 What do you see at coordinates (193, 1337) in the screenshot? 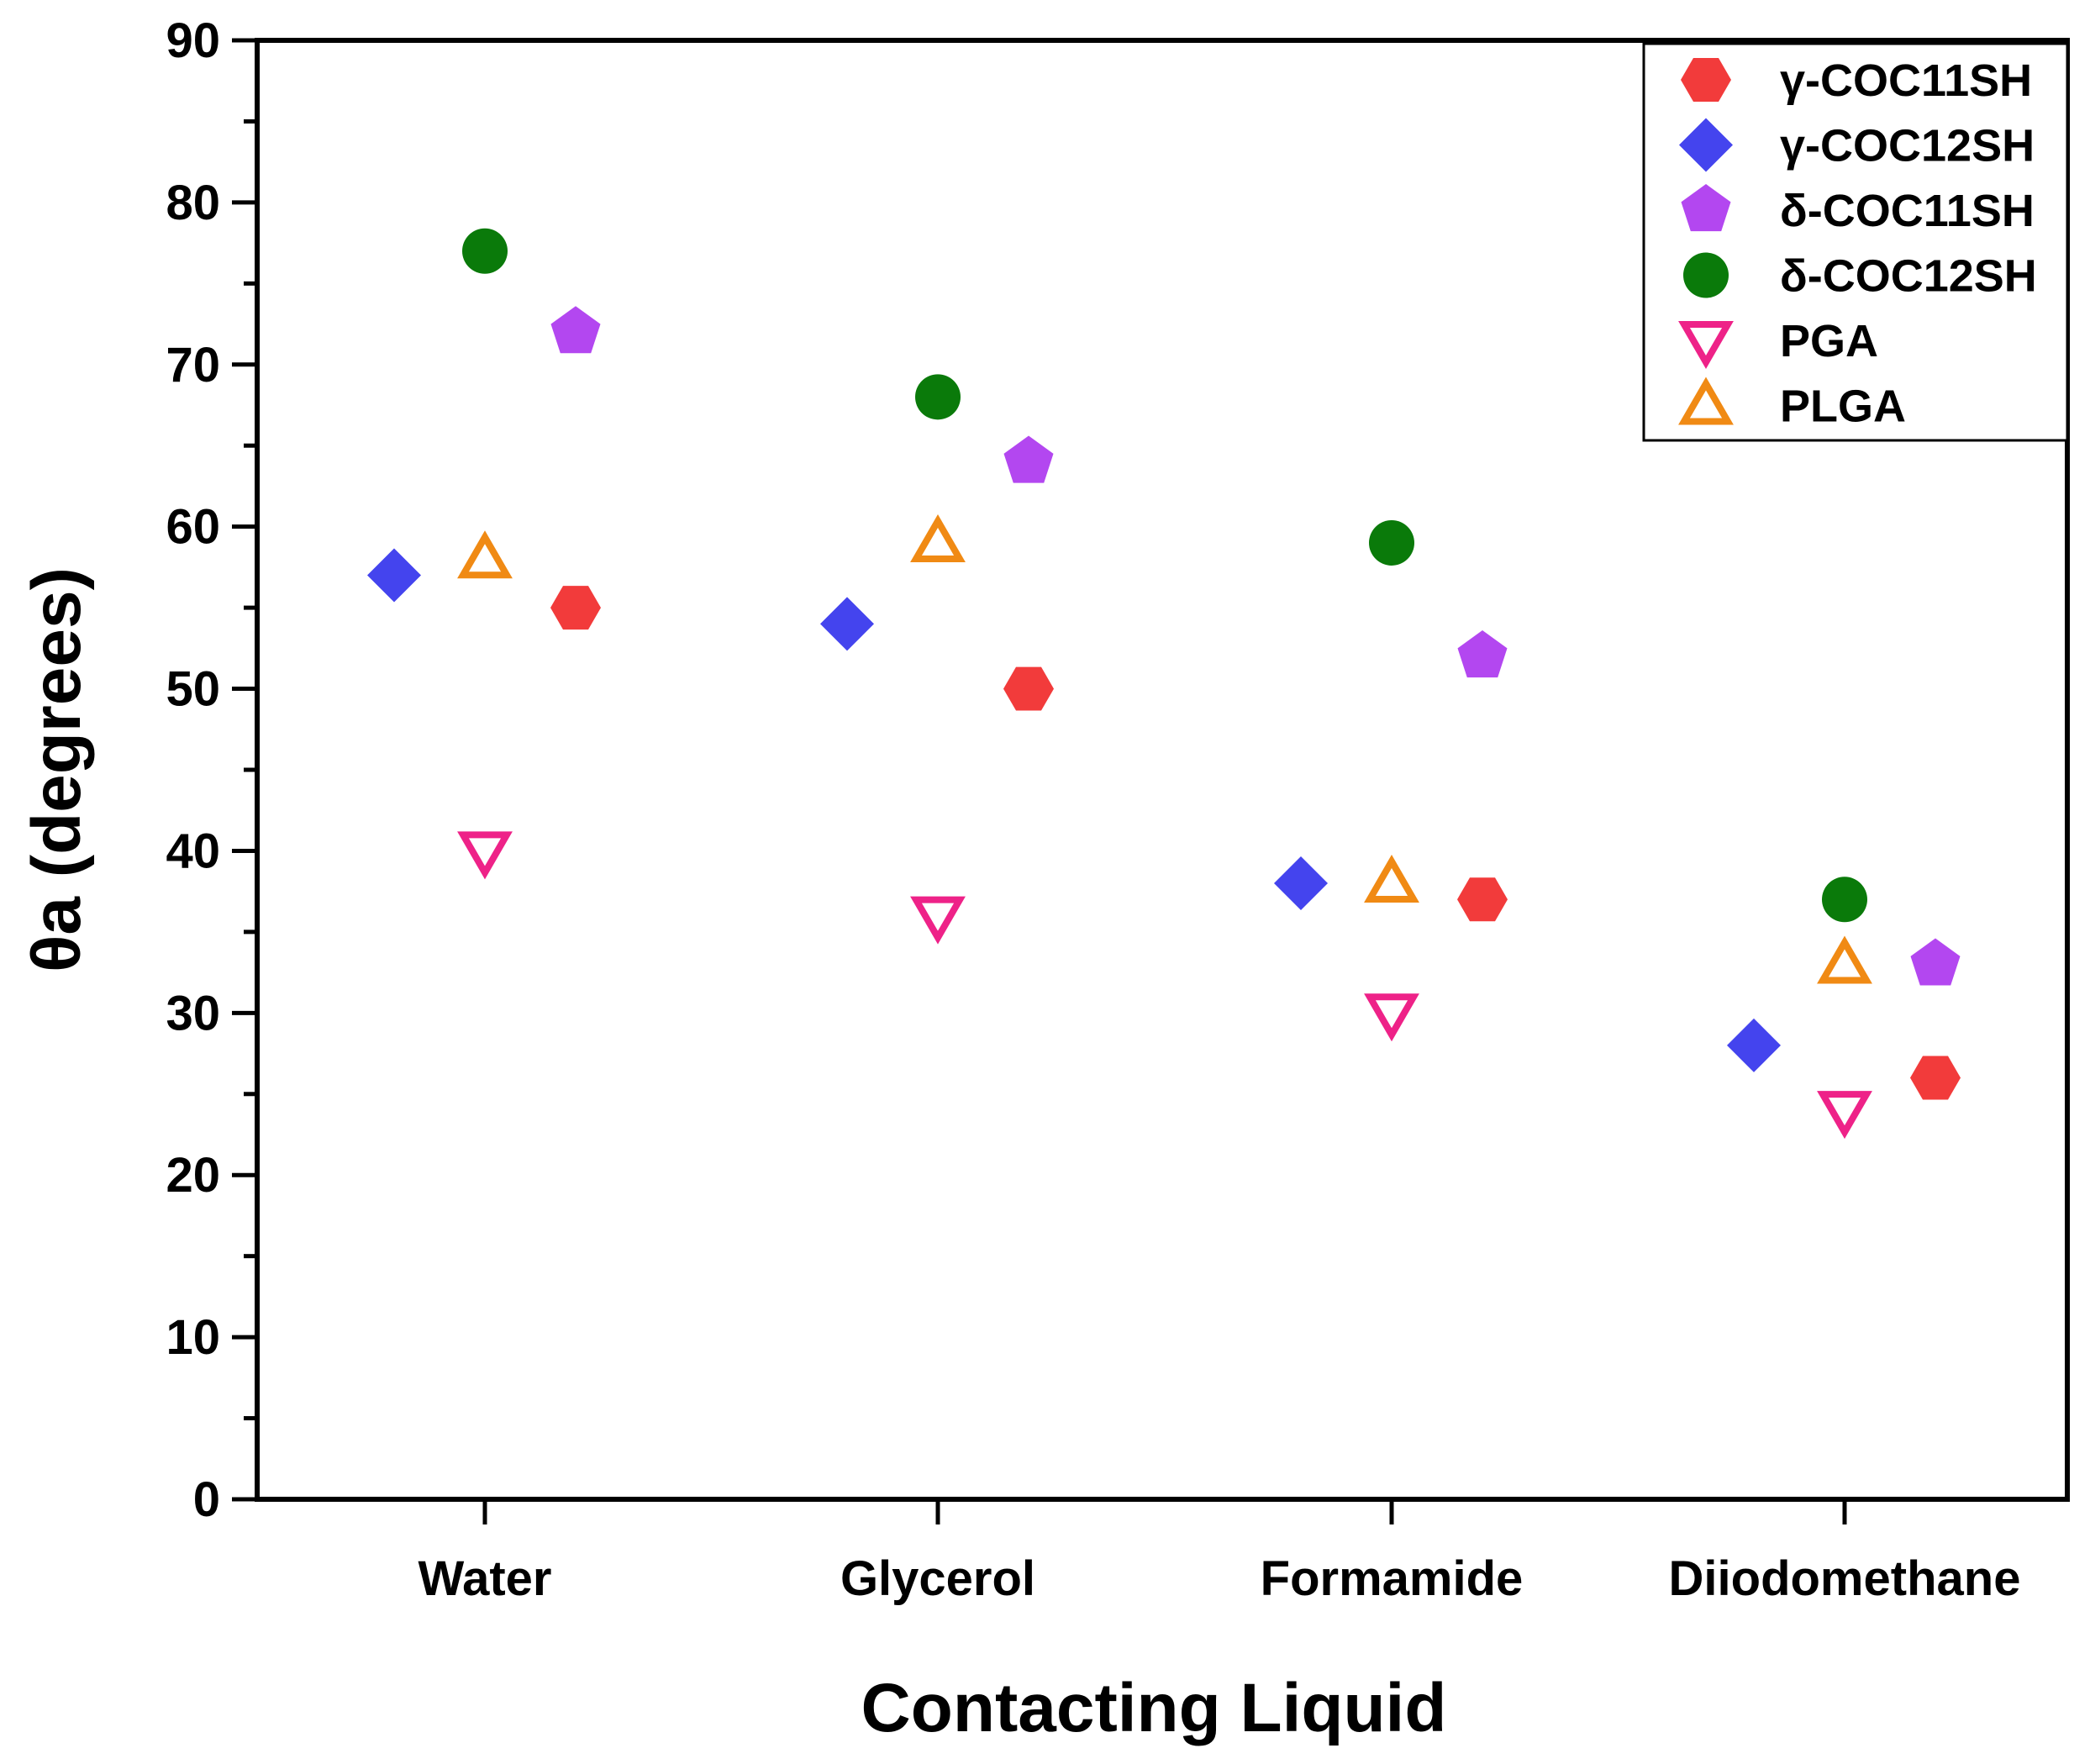
I see `y-tick-label: 10` at bounding box center [193, 1337].